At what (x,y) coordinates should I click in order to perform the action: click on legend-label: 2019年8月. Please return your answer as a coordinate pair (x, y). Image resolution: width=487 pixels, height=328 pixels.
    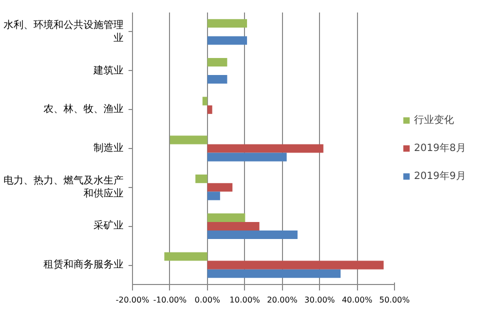
    Looking at the image, I should click on (440, 148).